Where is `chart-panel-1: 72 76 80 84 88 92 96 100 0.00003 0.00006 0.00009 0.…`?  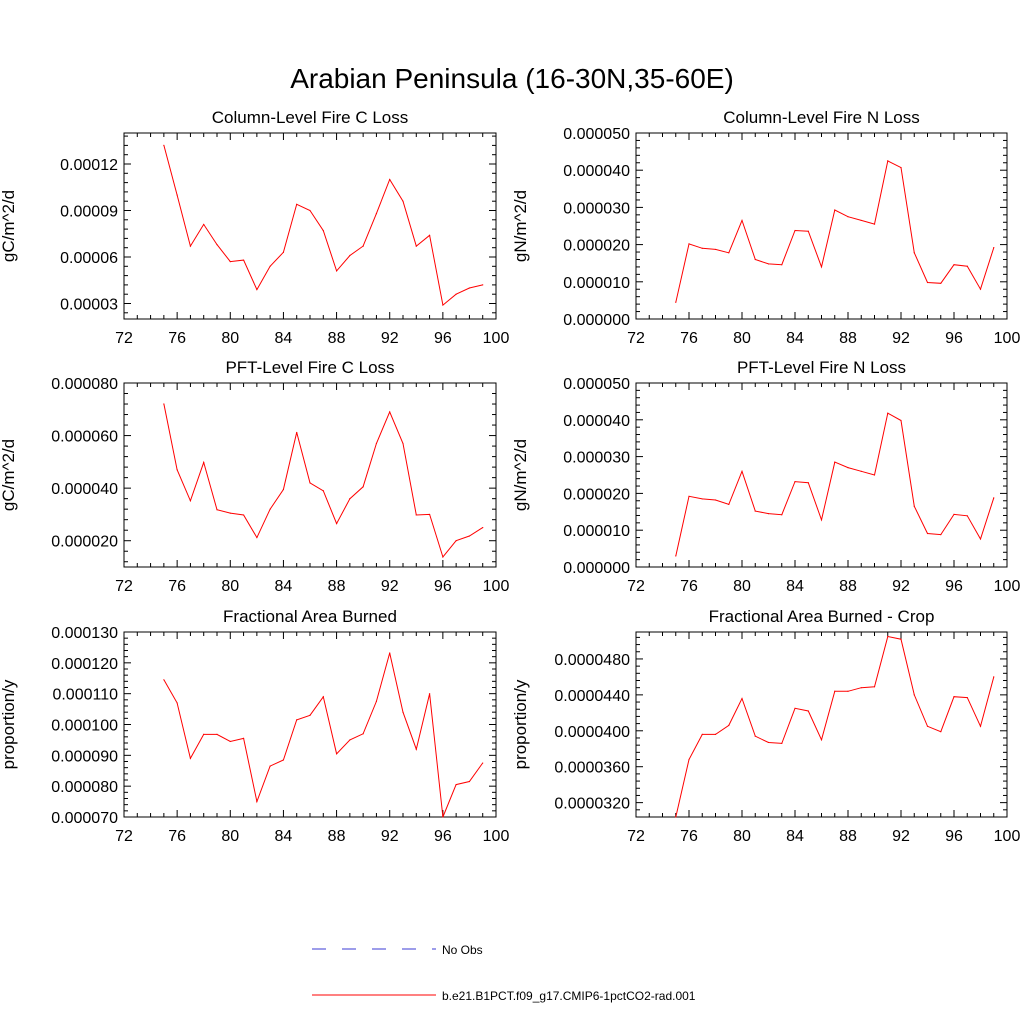
chart-panel-1: 72 76 80 84 88 92 96 100 0.00003 0.00006 0.00009 0.… is located at coordinates (254, 227).